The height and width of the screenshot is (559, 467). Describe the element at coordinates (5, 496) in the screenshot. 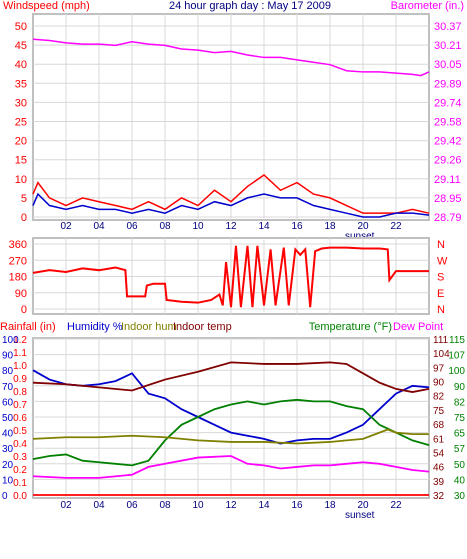

I see `humidity-tick-label: 0` at that location.